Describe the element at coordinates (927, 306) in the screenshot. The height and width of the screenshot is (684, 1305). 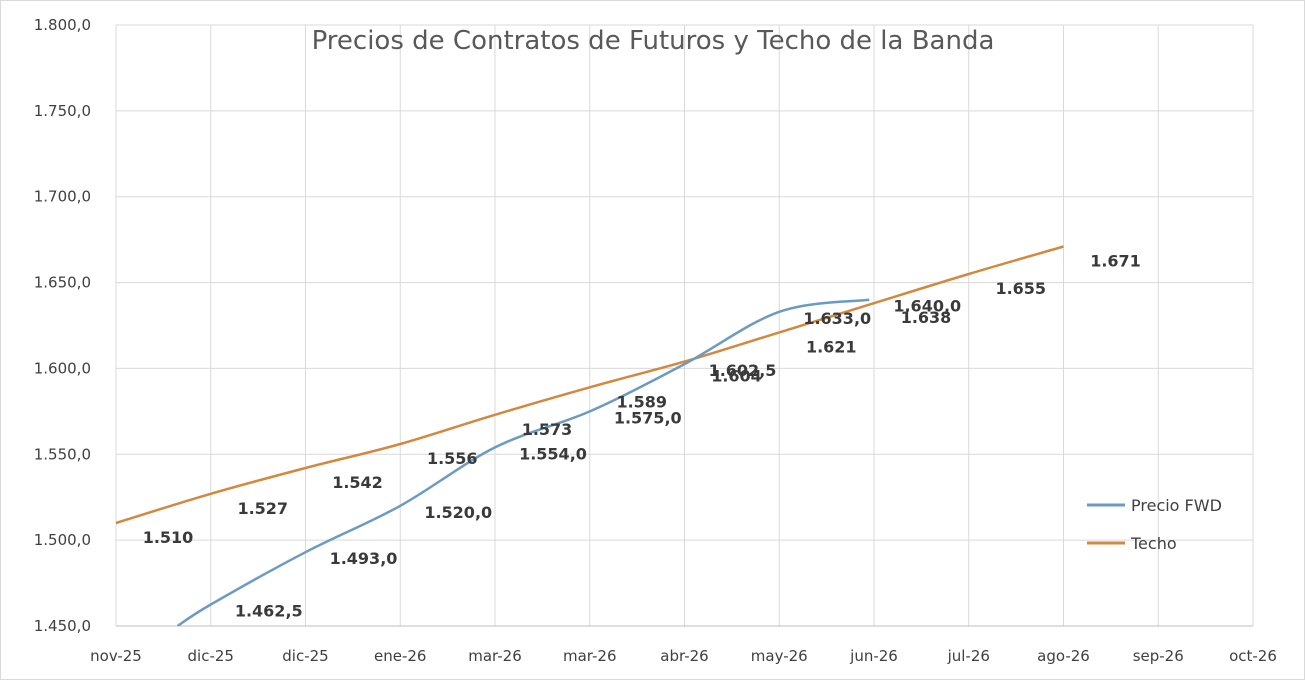
I see `data-label-precio-fwd: 1.640,0` at that location.